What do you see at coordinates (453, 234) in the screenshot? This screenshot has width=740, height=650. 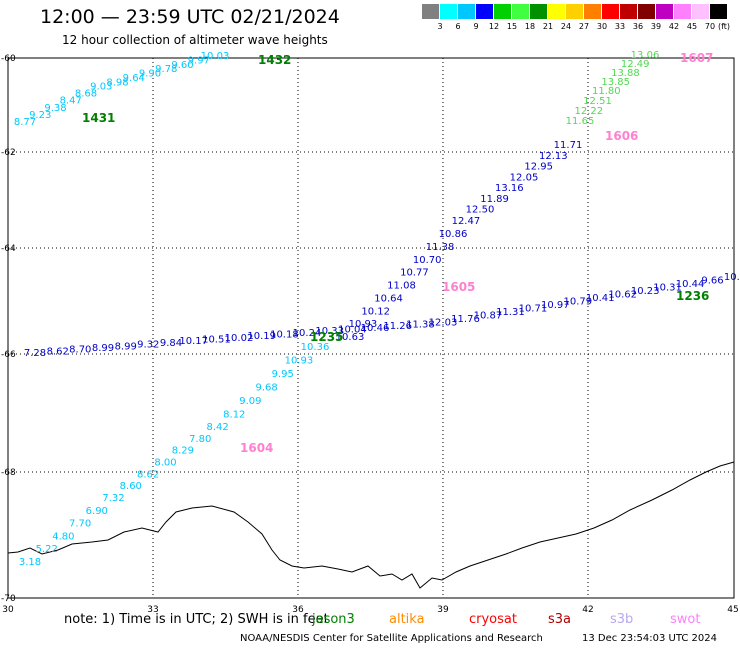 I see `swh-value: 10.86` at bounding box center [453, 234].